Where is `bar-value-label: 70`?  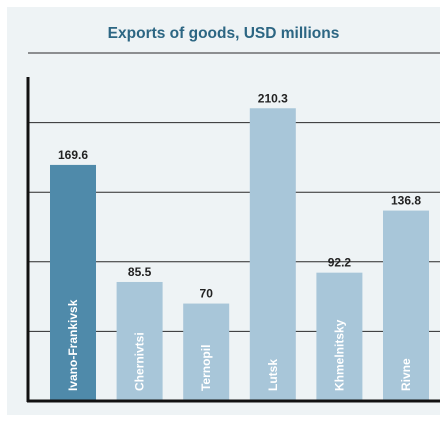 bar-value-label: 70 is located at coordinates (207, 294).